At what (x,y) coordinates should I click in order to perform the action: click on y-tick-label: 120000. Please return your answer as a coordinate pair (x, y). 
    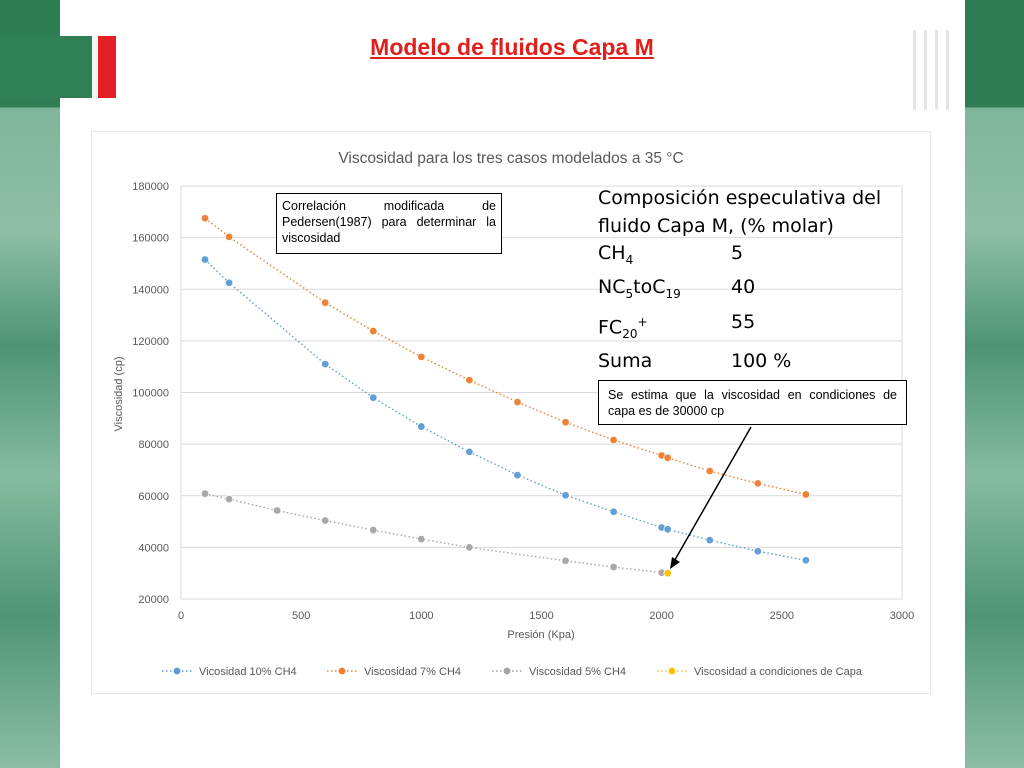
    Looking at the image, I should click on (150, 342).